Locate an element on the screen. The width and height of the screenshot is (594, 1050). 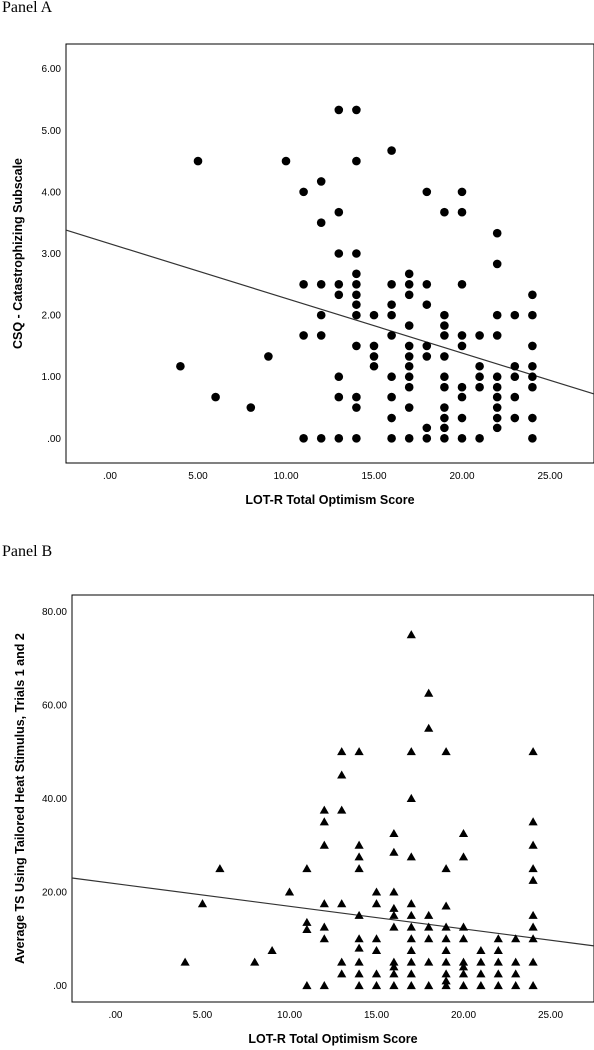
x-tick-label: 20.00 is located at coordinates (461, 476).